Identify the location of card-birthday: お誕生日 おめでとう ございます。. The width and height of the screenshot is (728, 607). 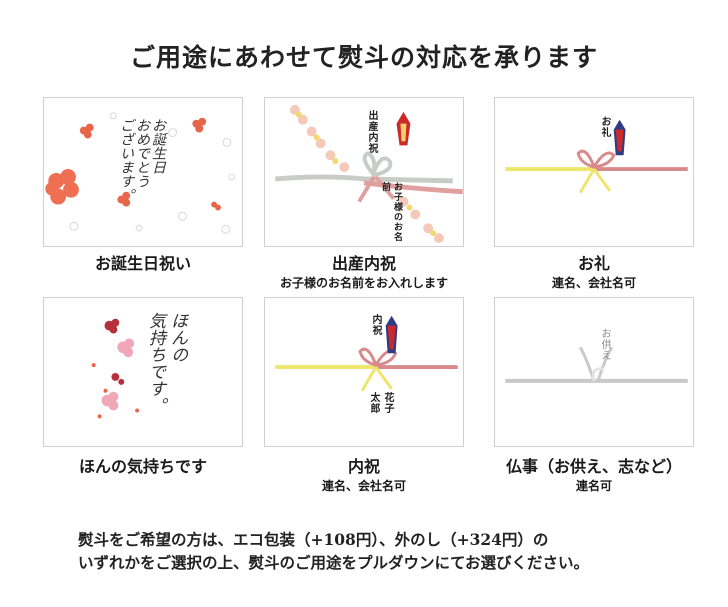
(143, 172).